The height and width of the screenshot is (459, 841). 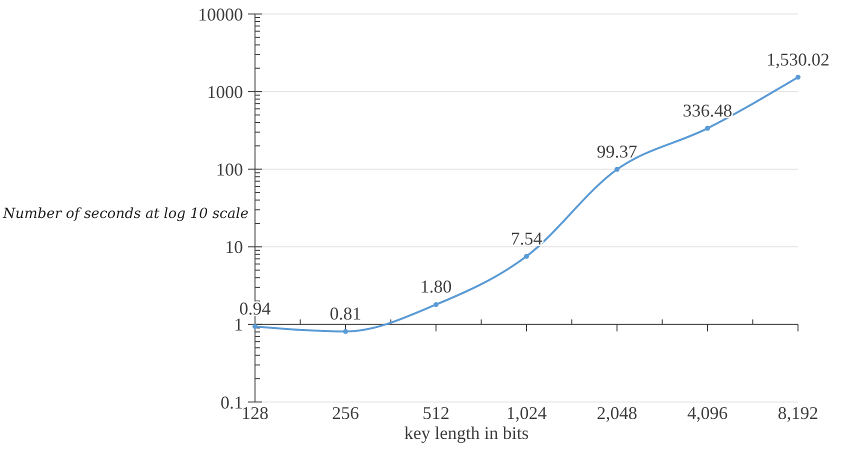 I want to click on y-axis-title: Number of seconds at log 10 scale, so click(x=125, y=214).